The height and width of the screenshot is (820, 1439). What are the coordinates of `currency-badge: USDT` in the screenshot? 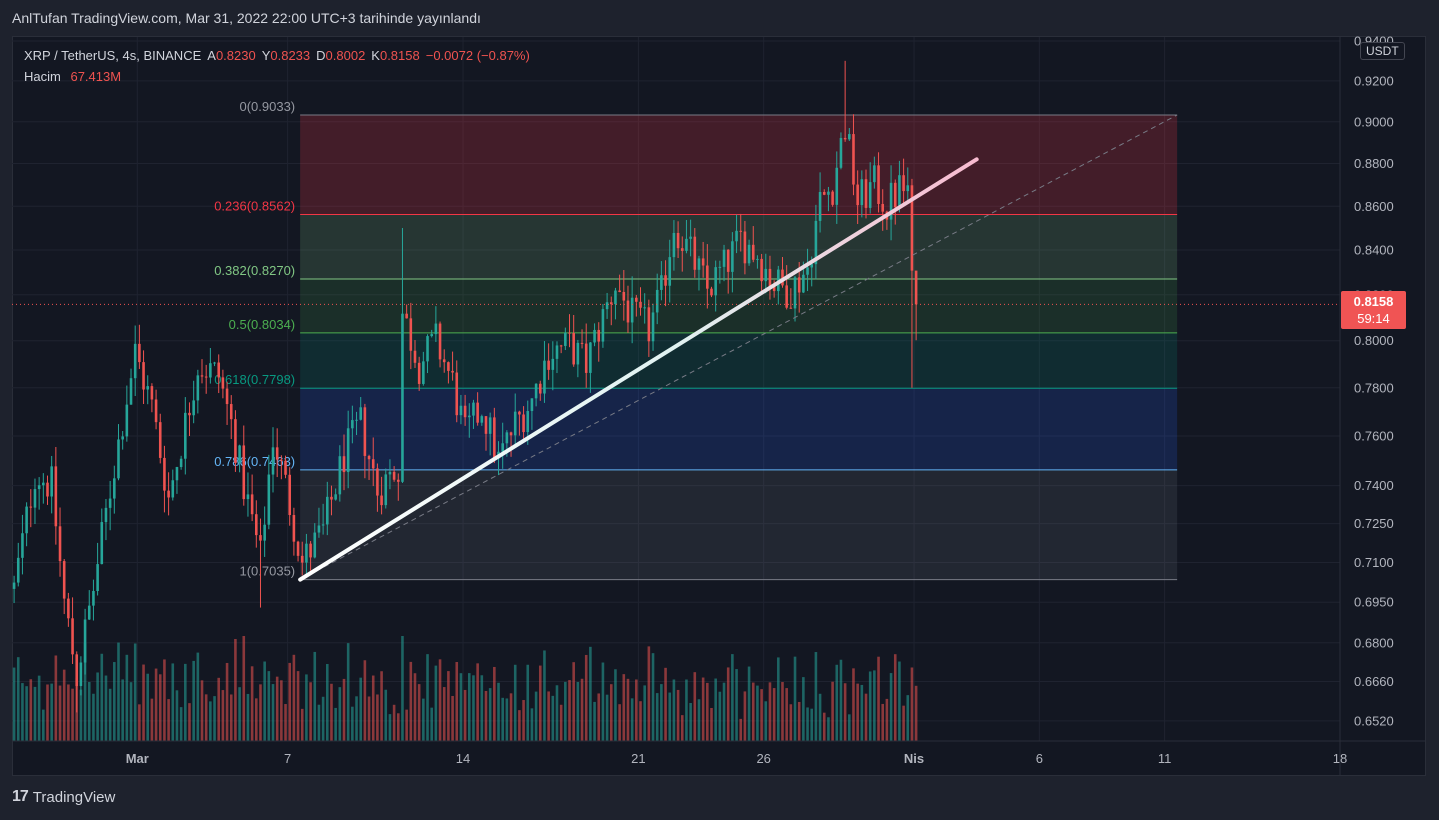 It's located at (1382, 51).